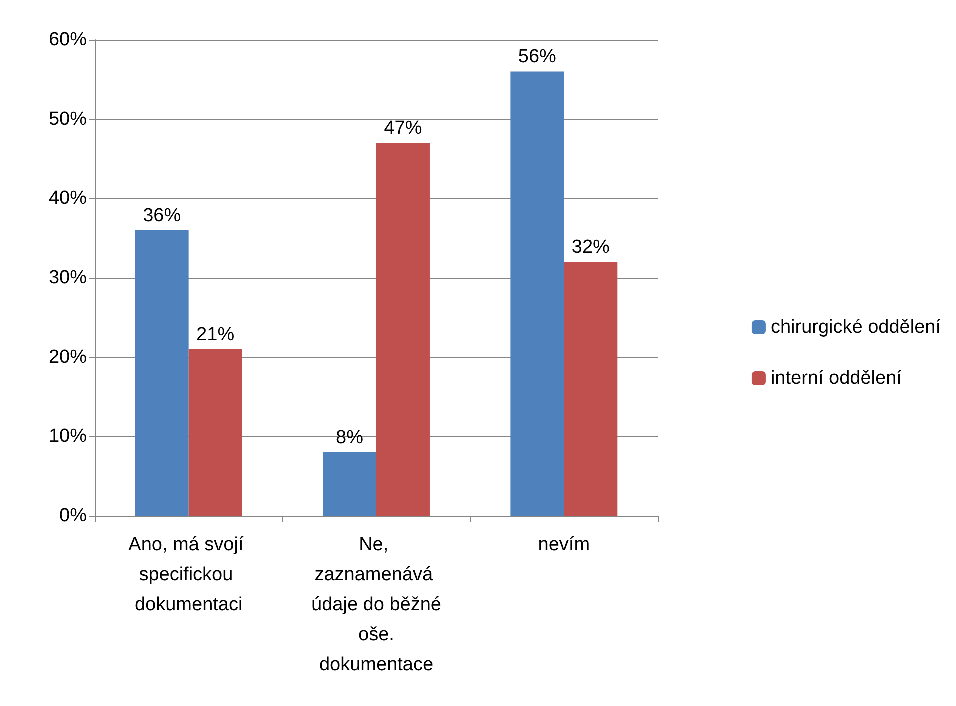 Image resolution: width=956 pixels, height=706 pixels. What do you see at coordinates (537, 57) in the screenshot?
I see `data-label: 56%` at bounding box center [537, 57].